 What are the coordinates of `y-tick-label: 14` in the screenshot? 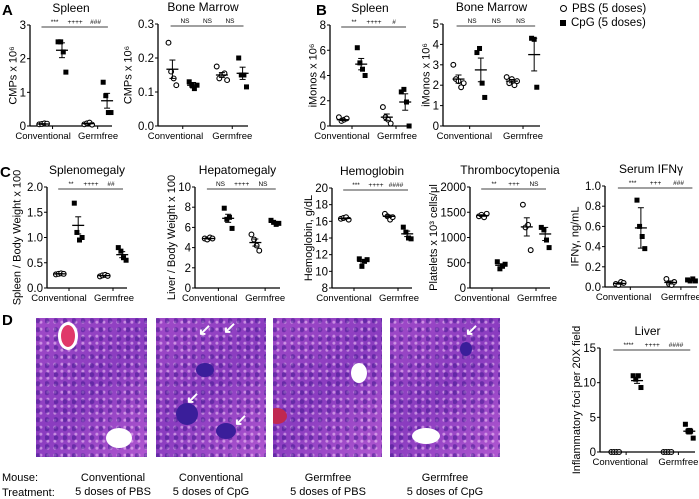 It's located at (321, 239).